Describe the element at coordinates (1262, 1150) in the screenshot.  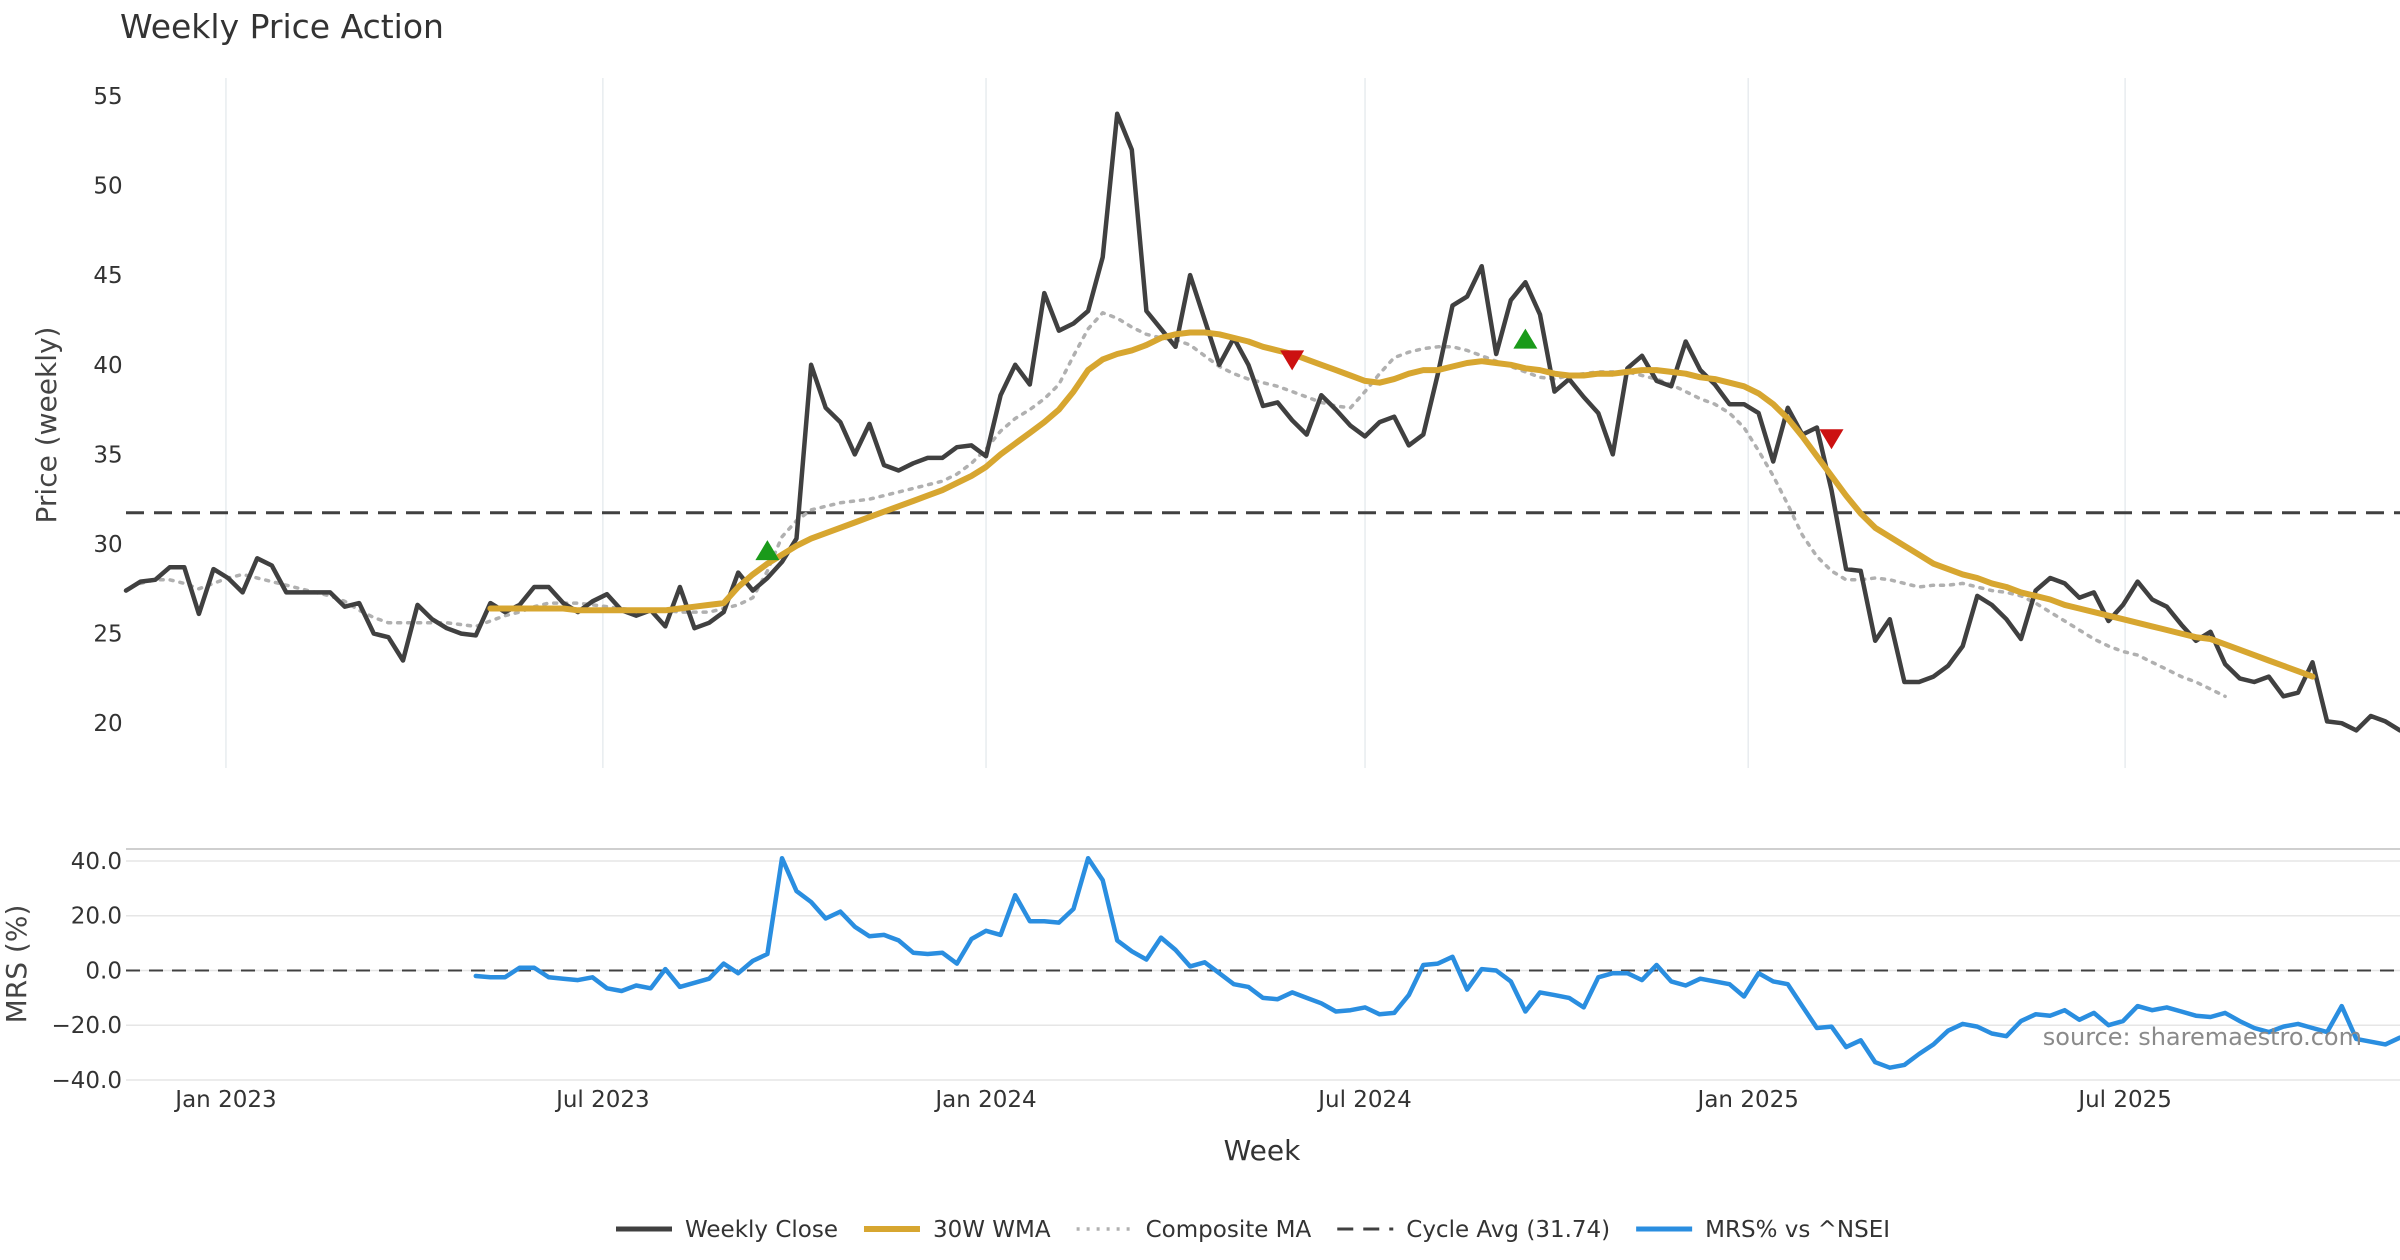
I see `x-axis-label: Week` at that location.